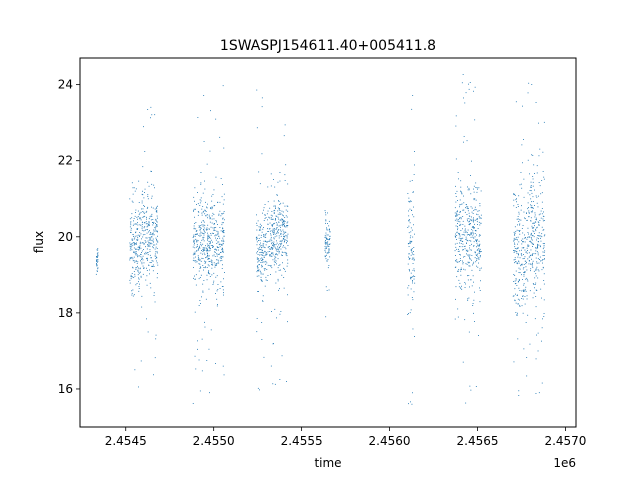 Image resolution: width=640 pixels, height=484 pixels. What do you see at coordinates (478, 441) in the screenshot?
I see `x-tick-label: 2.4565` at bounding box center [478, 441].